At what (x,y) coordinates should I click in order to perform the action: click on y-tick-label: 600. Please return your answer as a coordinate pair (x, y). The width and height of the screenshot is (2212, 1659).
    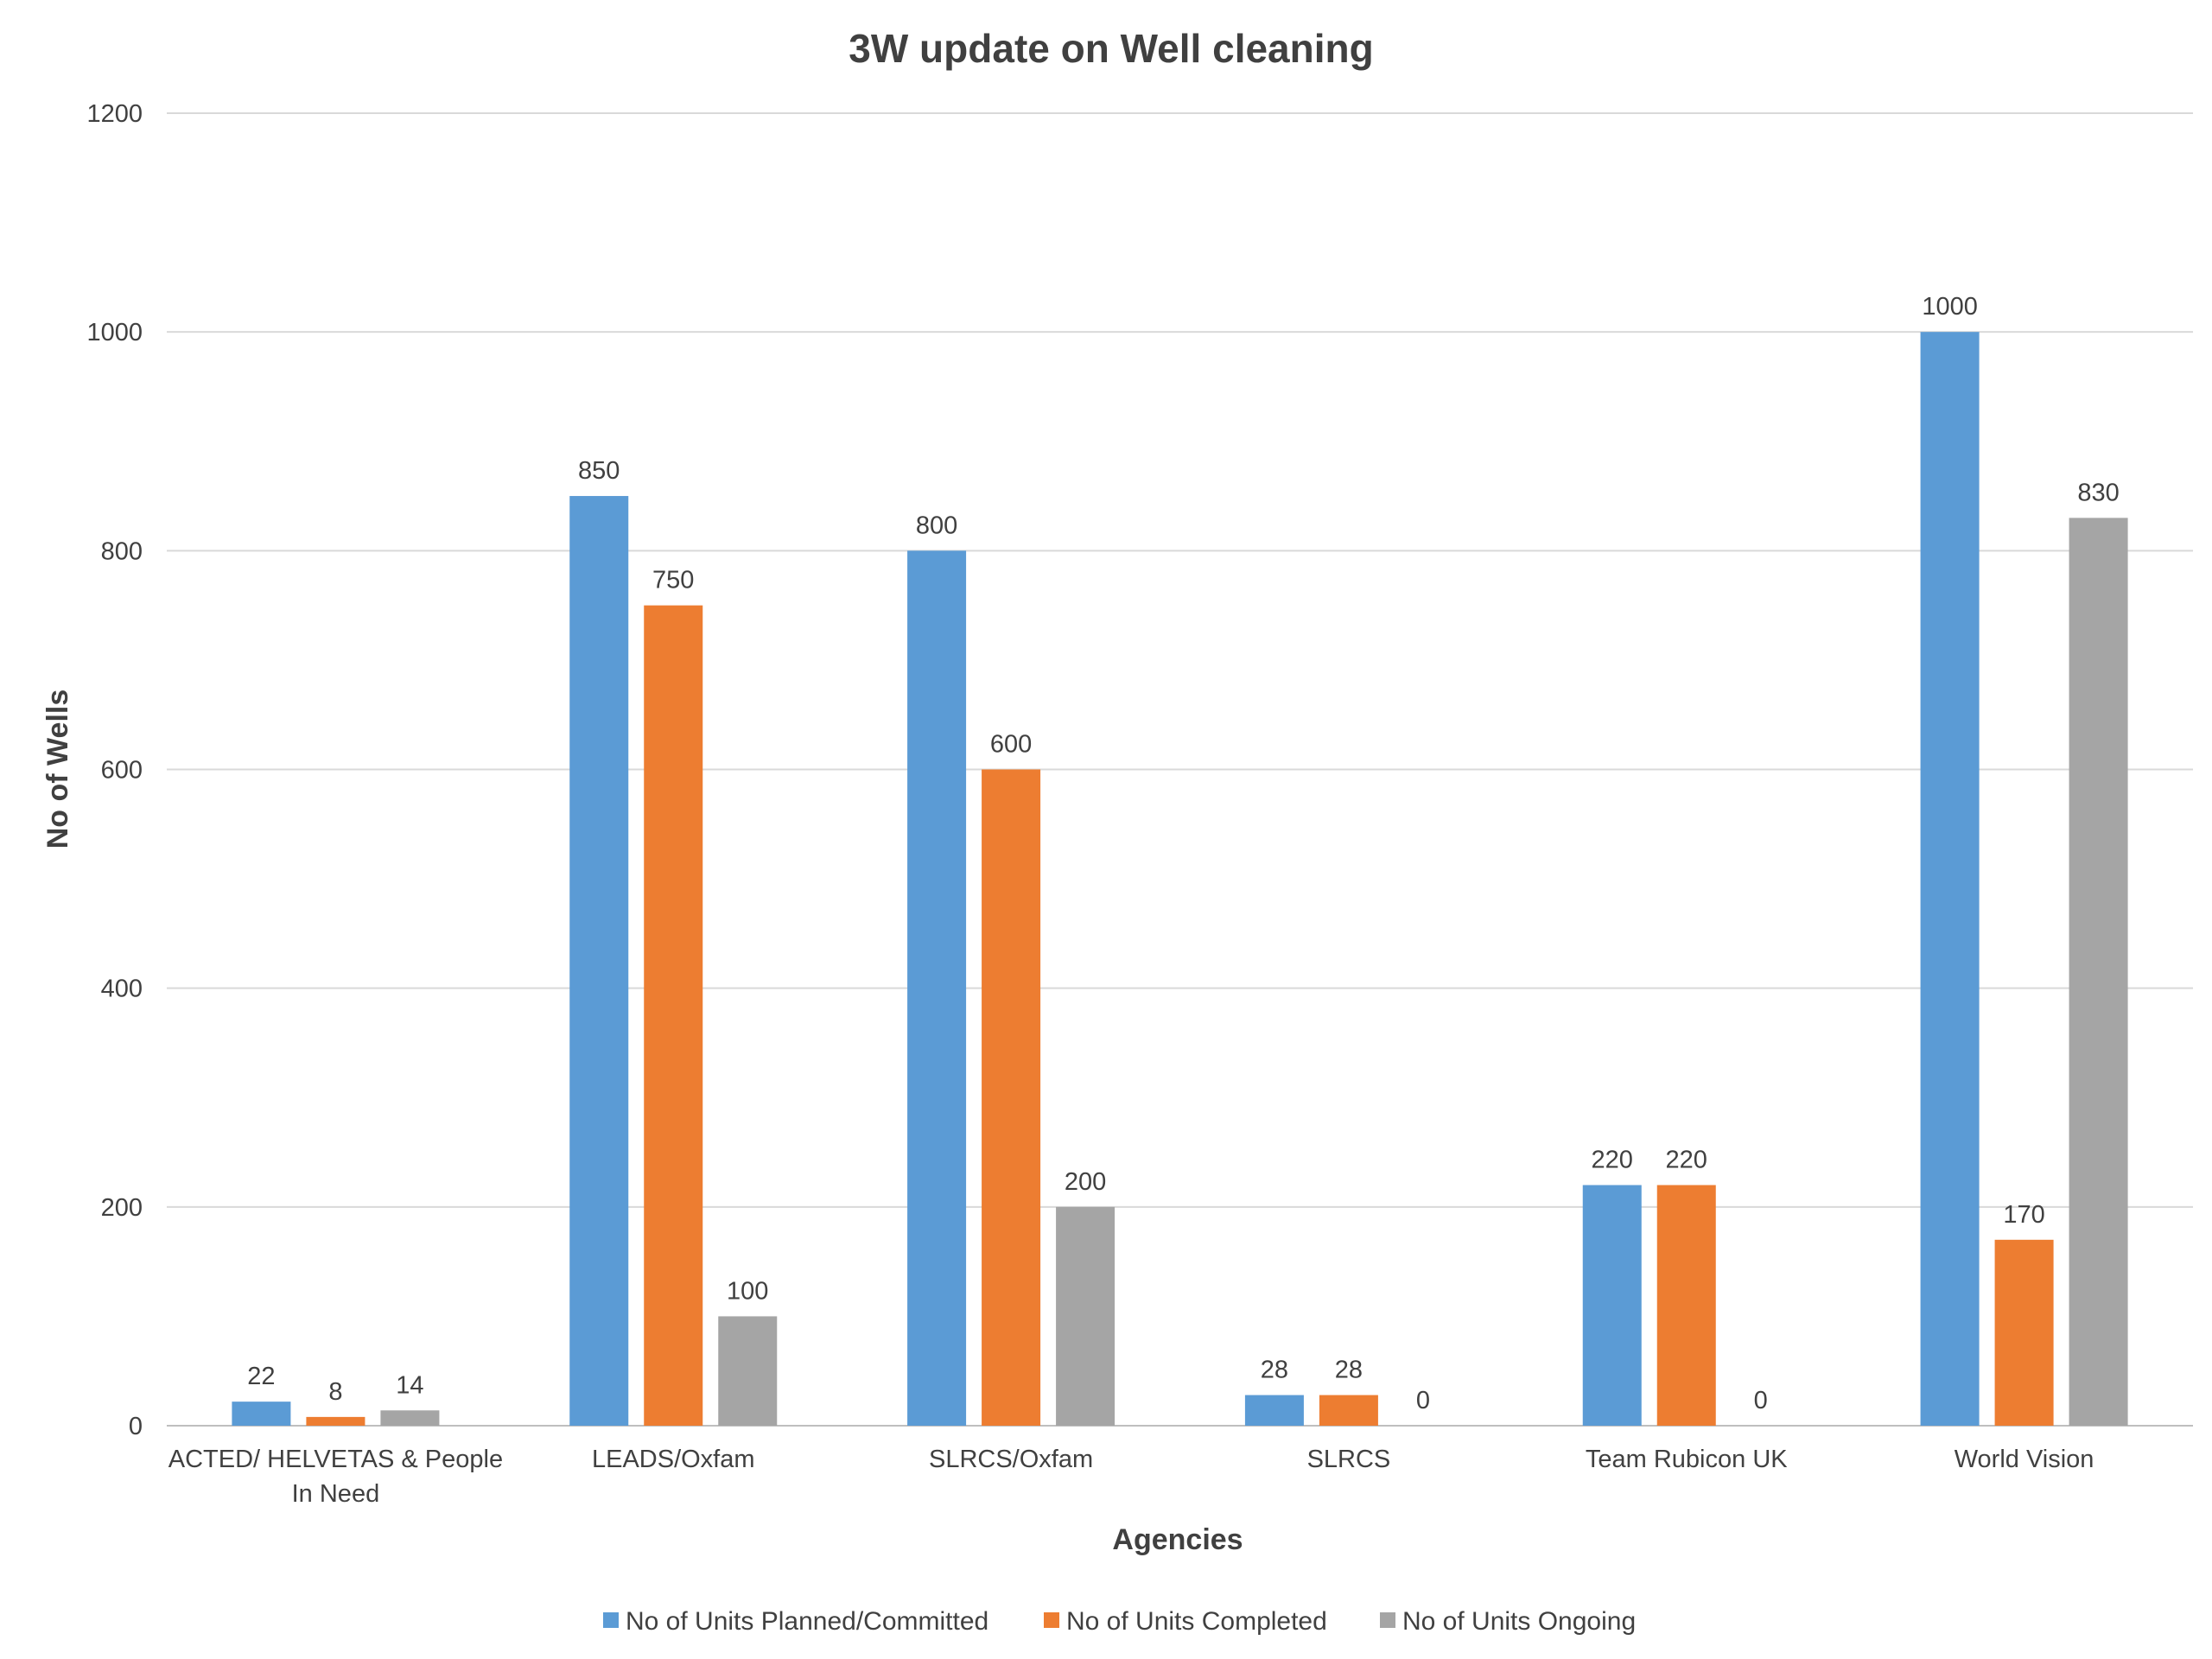
    Looking at the image, I should click on (122, 771).